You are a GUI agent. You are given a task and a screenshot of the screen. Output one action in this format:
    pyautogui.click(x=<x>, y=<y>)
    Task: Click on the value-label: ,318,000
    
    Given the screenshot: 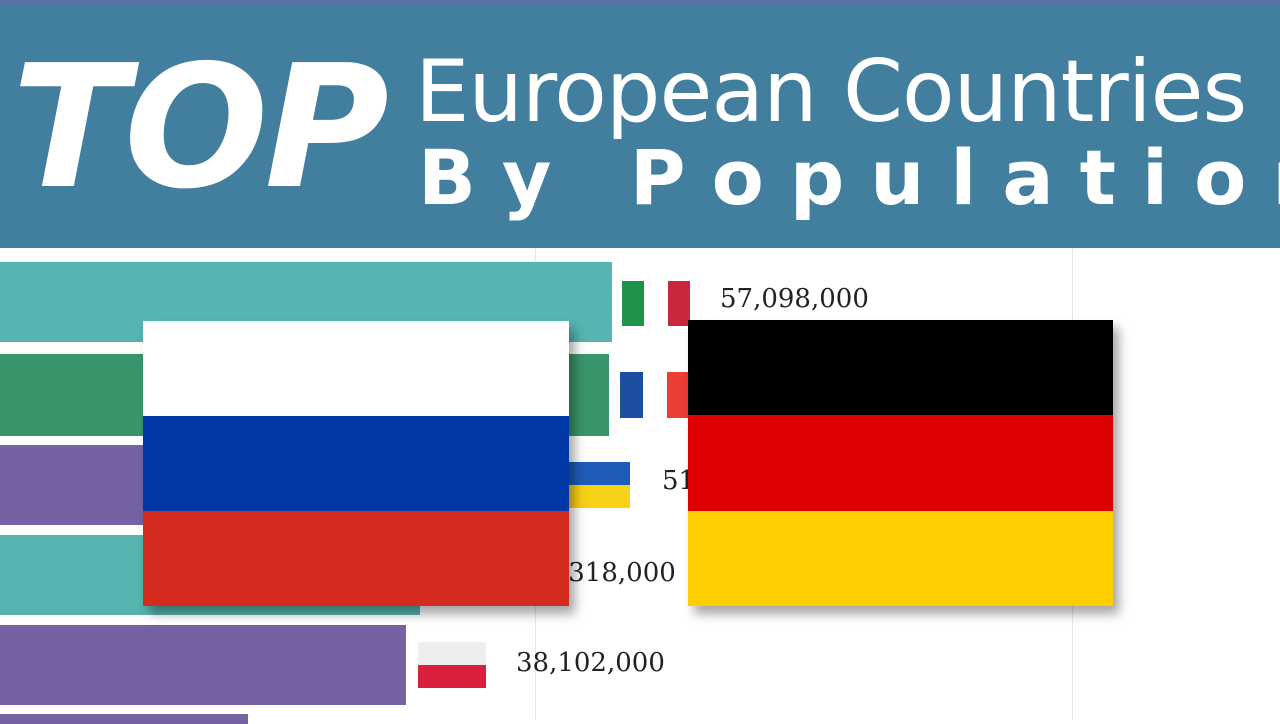 What is the action you would take?
    pyautogui.click(x=618, y=573)
    